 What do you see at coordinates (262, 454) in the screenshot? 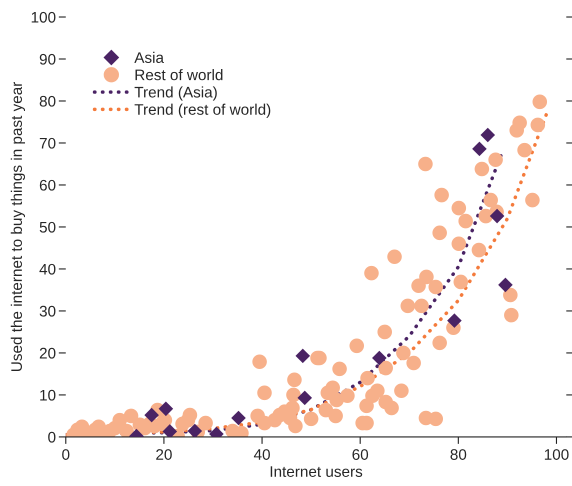
I see `x-tick-label: 40` at bounding box center [262, 454].